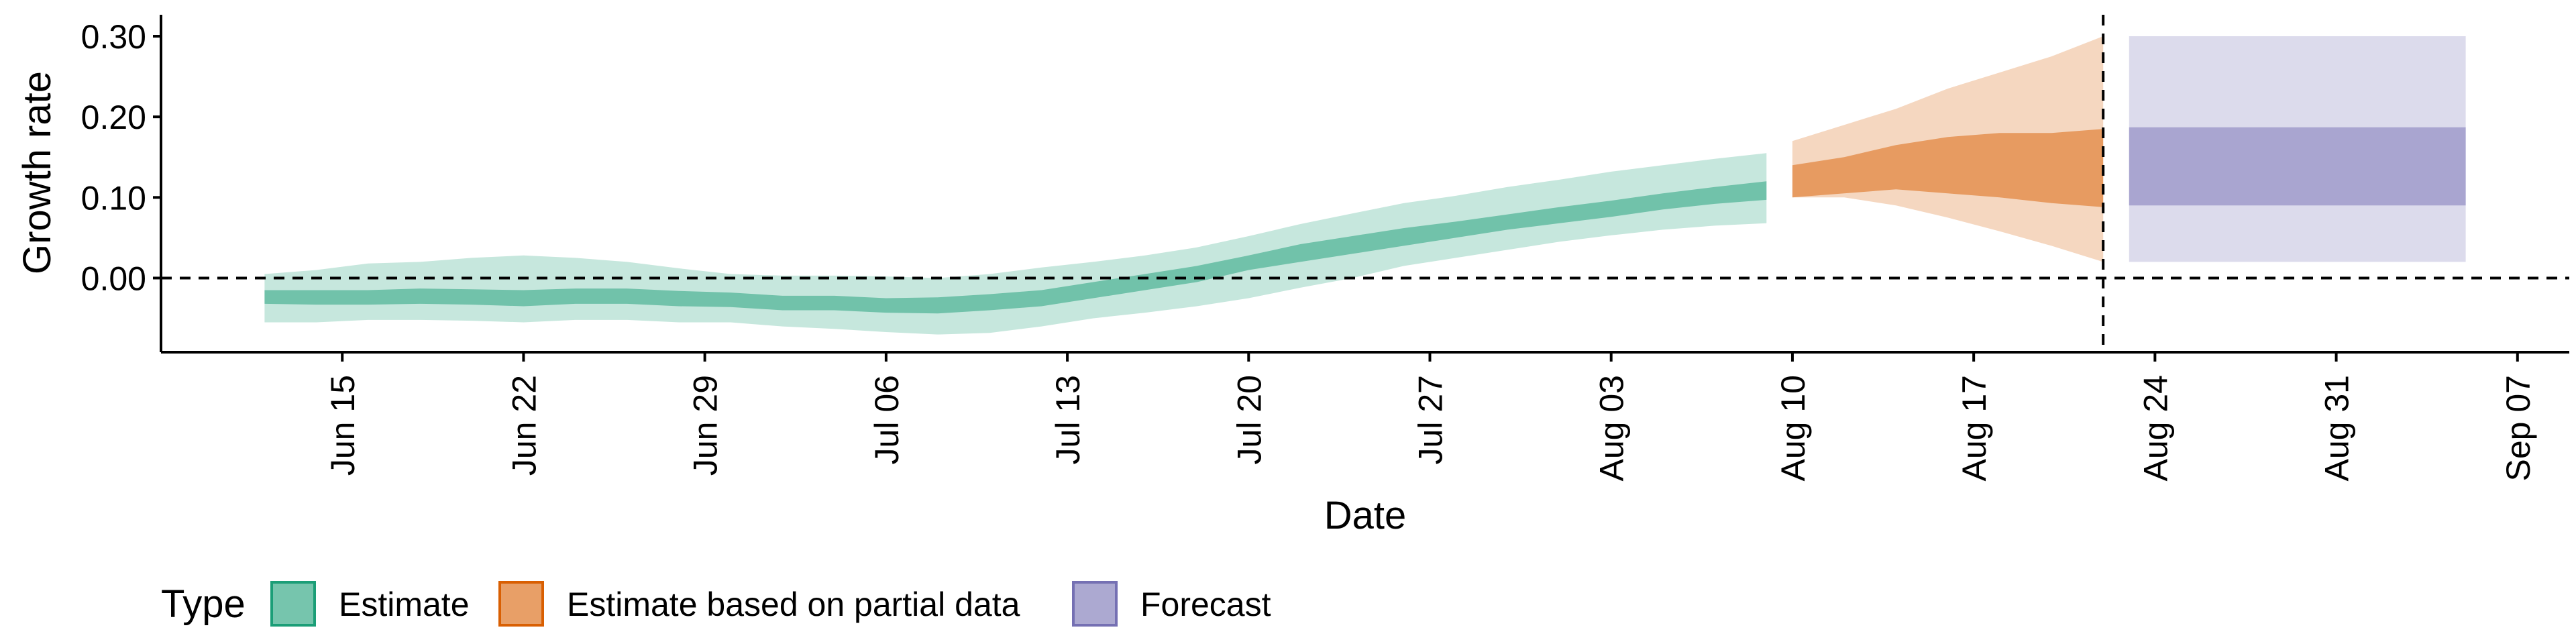 Image resolution: width=2576 pixels, height=644 pixels. Describe the element at coordinates (1974, 428) in the screenshot. I see `x-tick-label: Aug 17` at that location.